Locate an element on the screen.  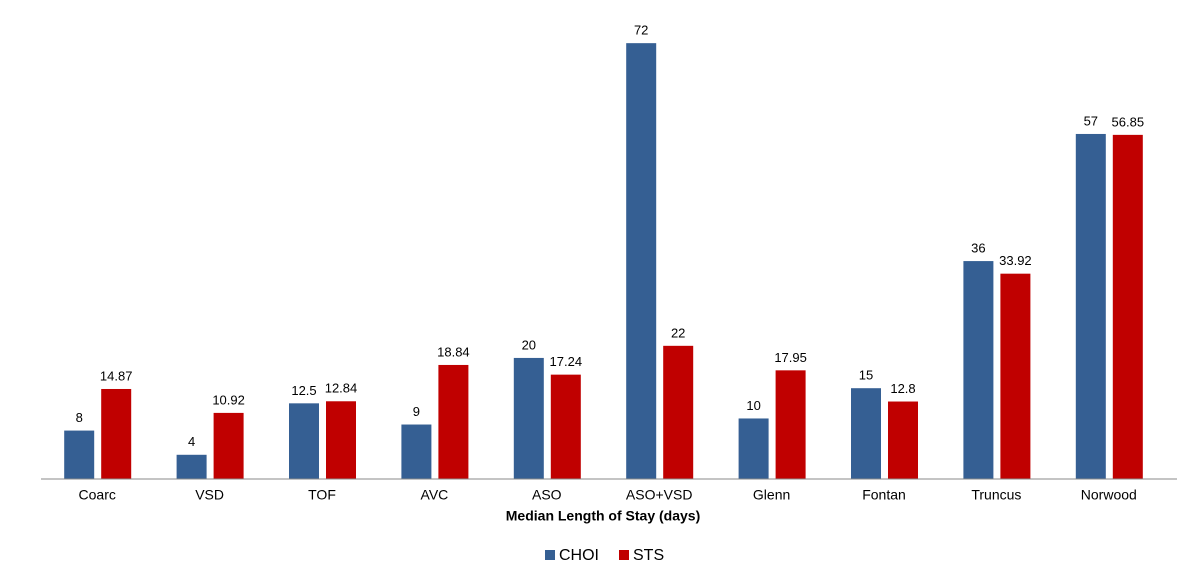
data-label: 15 is located at coordinates (866, 375).